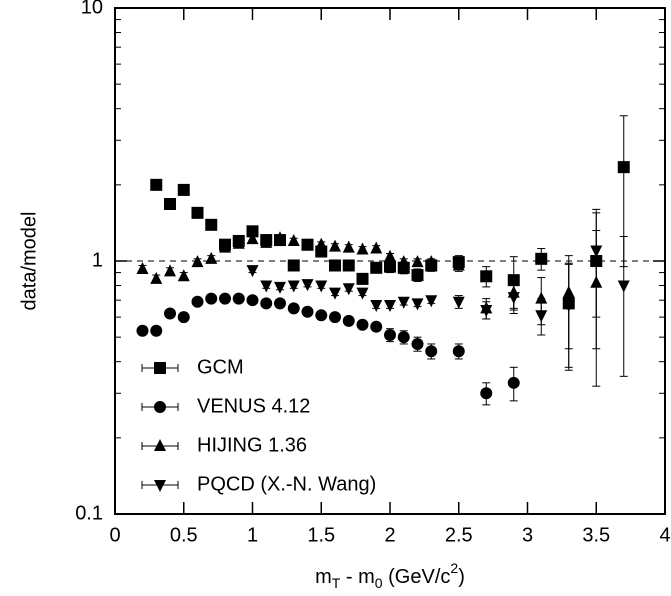  What do you see at coordinates (379, 583) in the screenshot?
I see `x-label-part: 0` at bounding box center [379, 583].